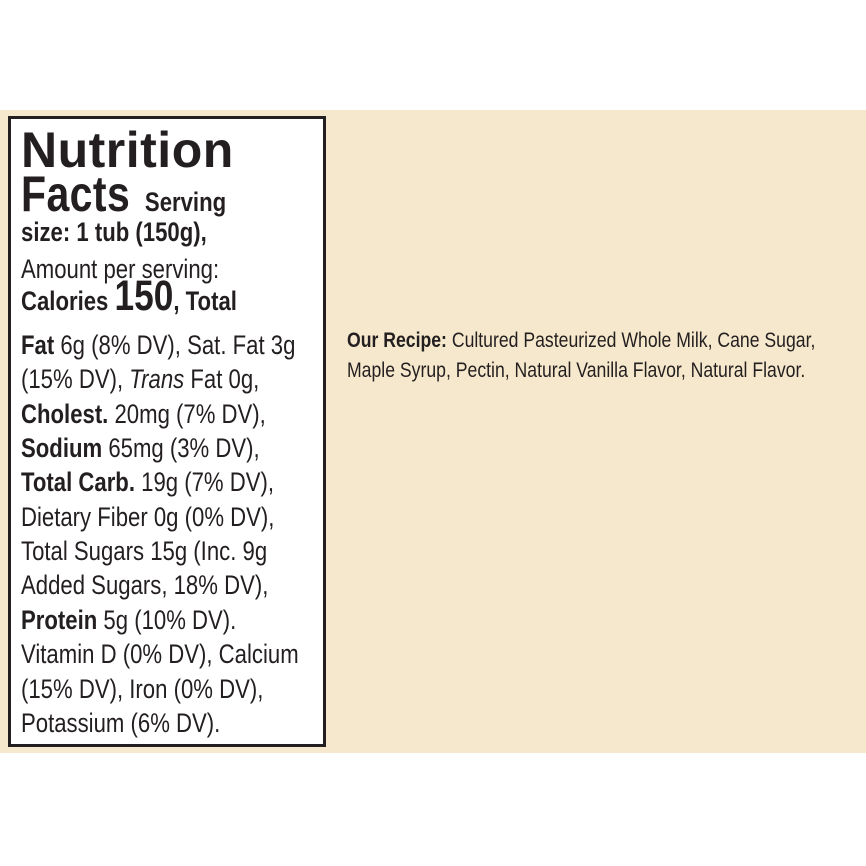 This screenshot has width=866, height=866. What do you see at coordinates (114, 232) in the screenshot?
I see `serving-size: size: 1 tub (150g),` at bounding box center [114, 232].